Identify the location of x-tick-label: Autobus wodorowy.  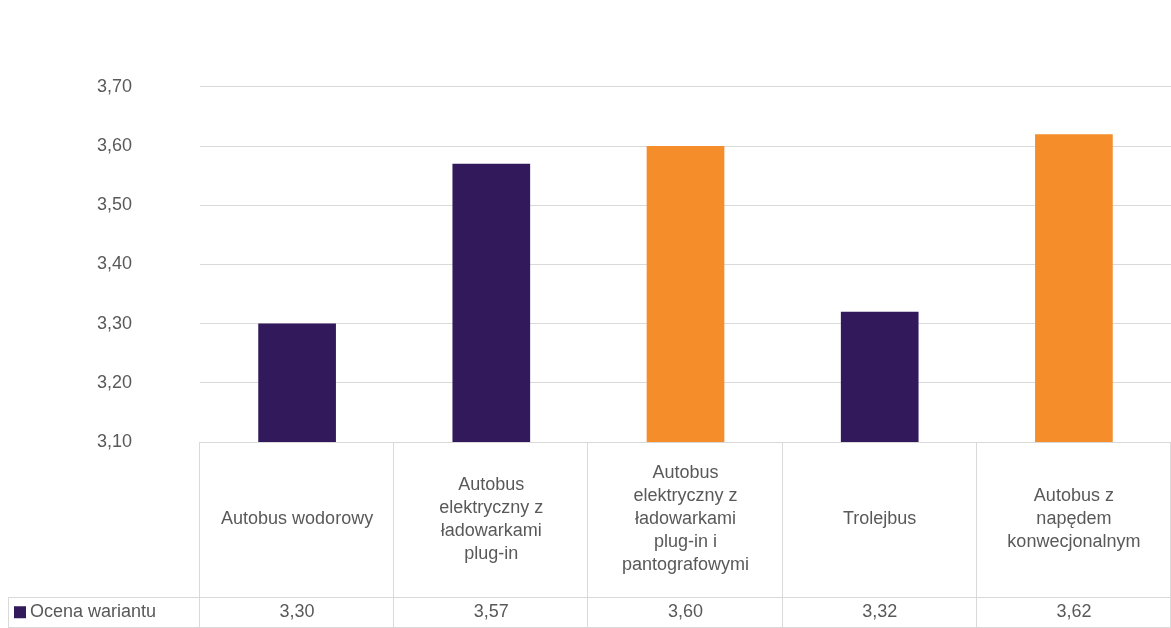
(297, 518).